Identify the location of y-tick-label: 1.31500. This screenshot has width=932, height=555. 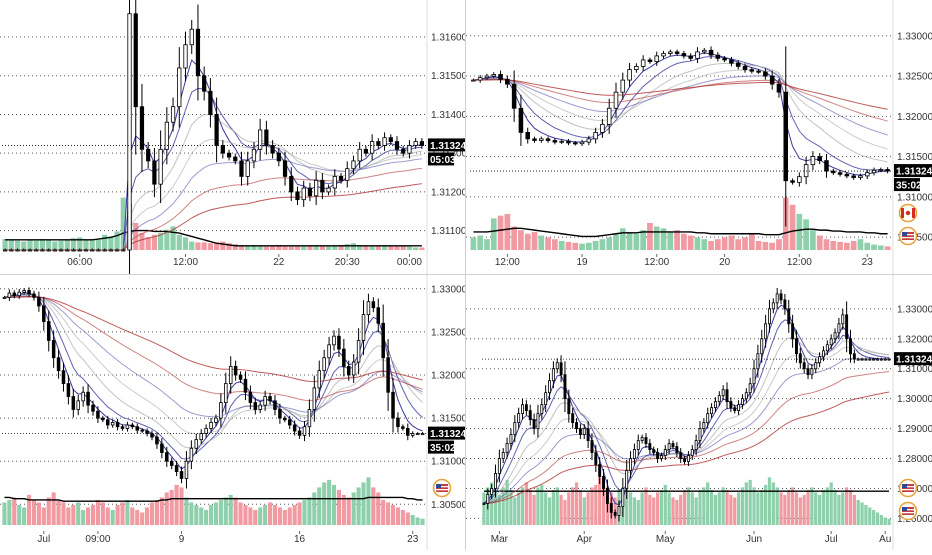
(448, 419).